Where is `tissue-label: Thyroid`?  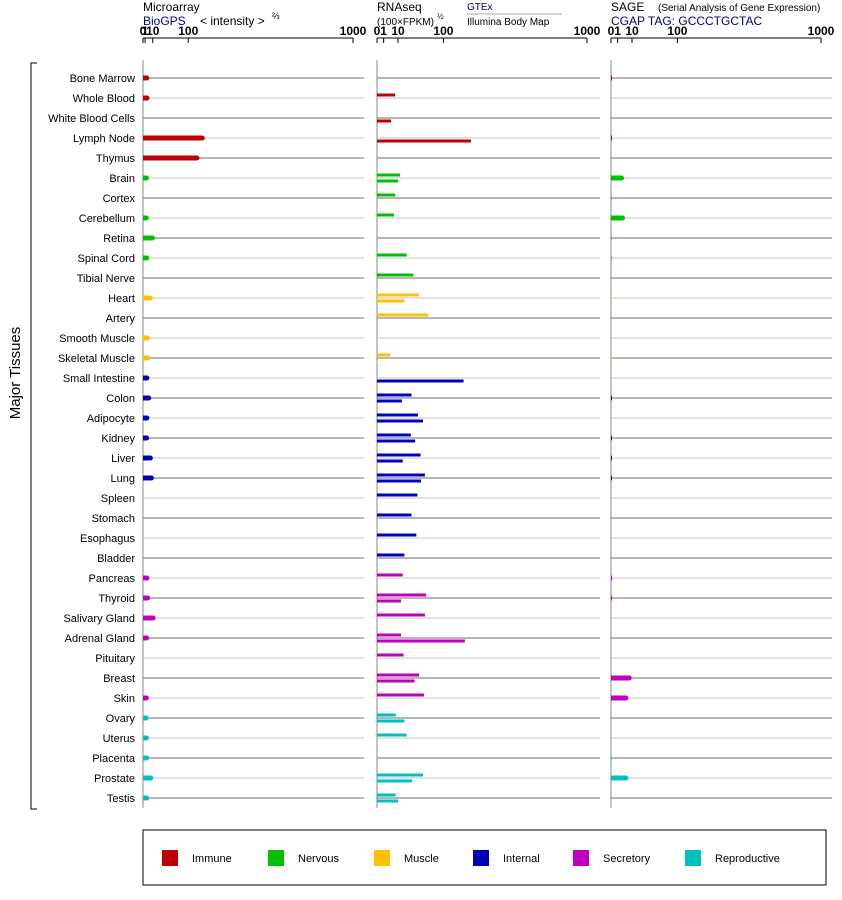
tissue-label: Thyroid is located at coordinates (116, 599).